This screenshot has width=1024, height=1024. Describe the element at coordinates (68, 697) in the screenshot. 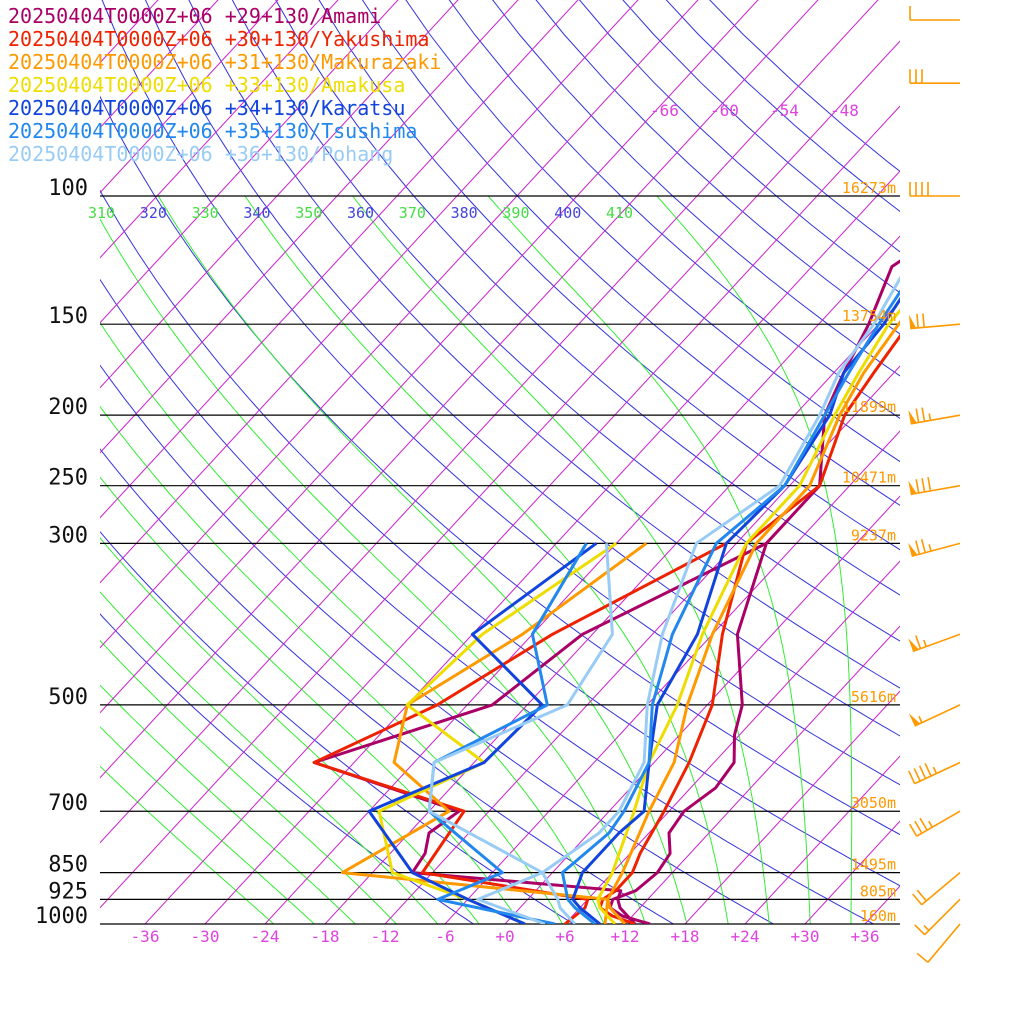

I see `pressure-label: 500` at that location.